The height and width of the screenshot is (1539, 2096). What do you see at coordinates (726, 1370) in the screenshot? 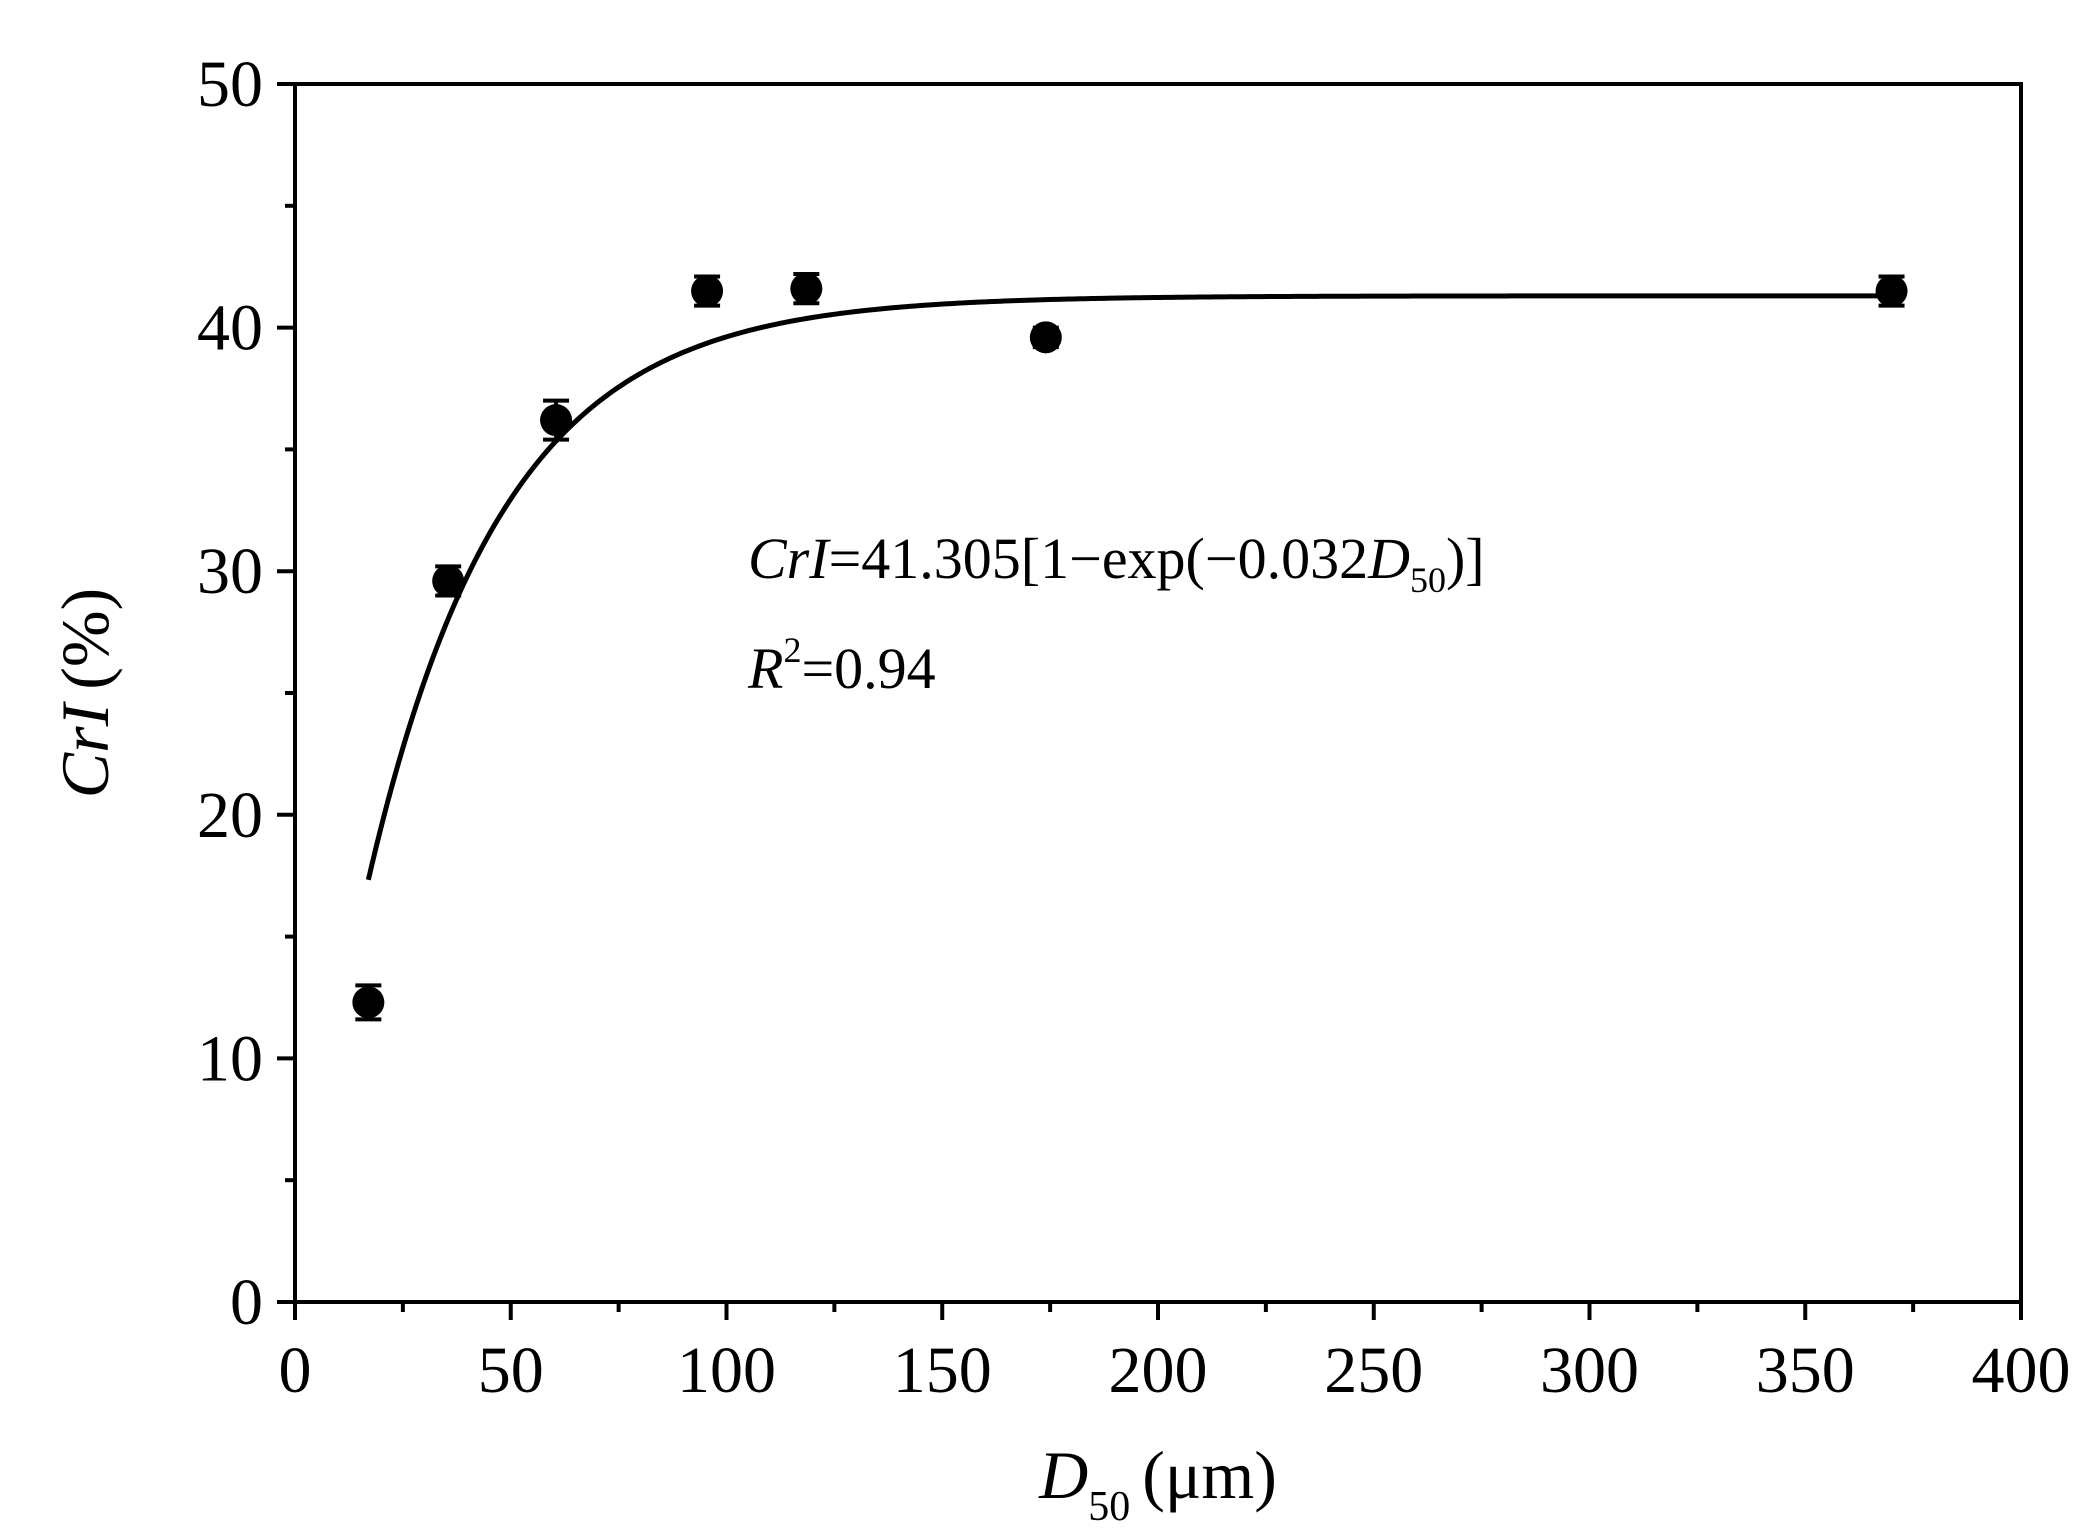
I see `x-tick-label: 100` at bounding box center [726, 1370].